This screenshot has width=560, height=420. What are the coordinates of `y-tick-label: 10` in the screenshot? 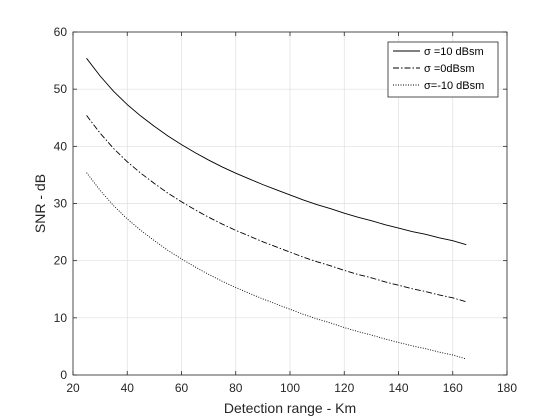 It's located at (61, 318).